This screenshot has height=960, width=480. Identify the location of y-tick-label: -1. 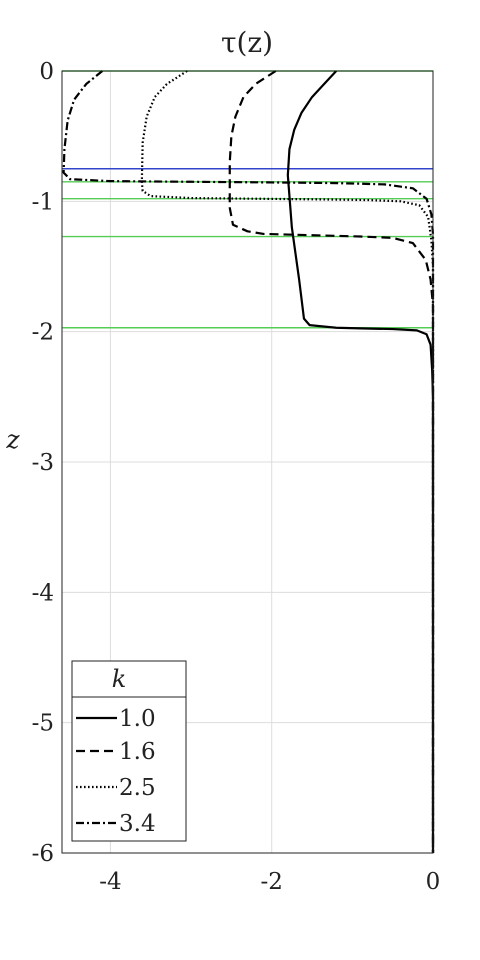
(43, 202).